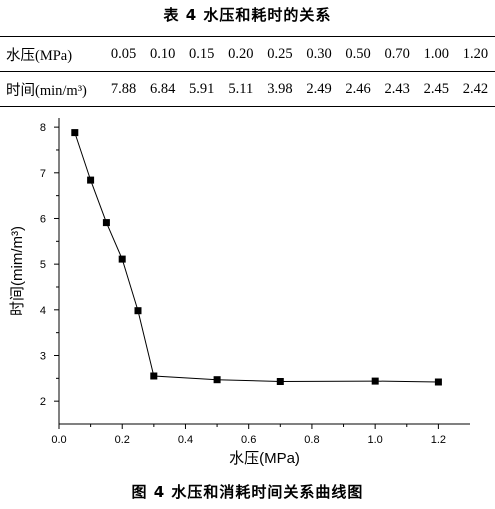 The width and height of the screenshot is (495, 509). I want to click on table-cell: 0.15, so click(202, 54).